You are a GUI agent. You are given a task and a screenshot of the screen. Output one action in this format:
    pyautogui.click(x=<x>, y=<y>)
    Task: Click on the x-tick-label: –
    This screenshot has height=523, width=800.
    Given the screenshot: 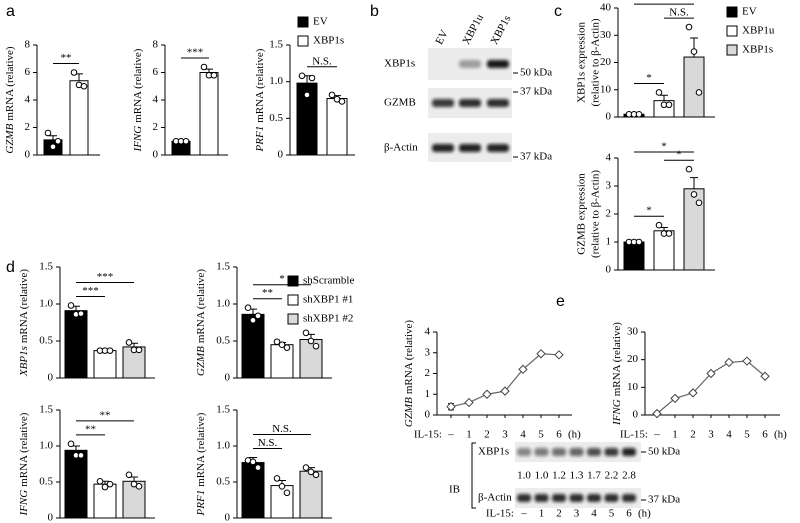 What is the action you would take?
    pyautogui.click(x=656, y=435)
    